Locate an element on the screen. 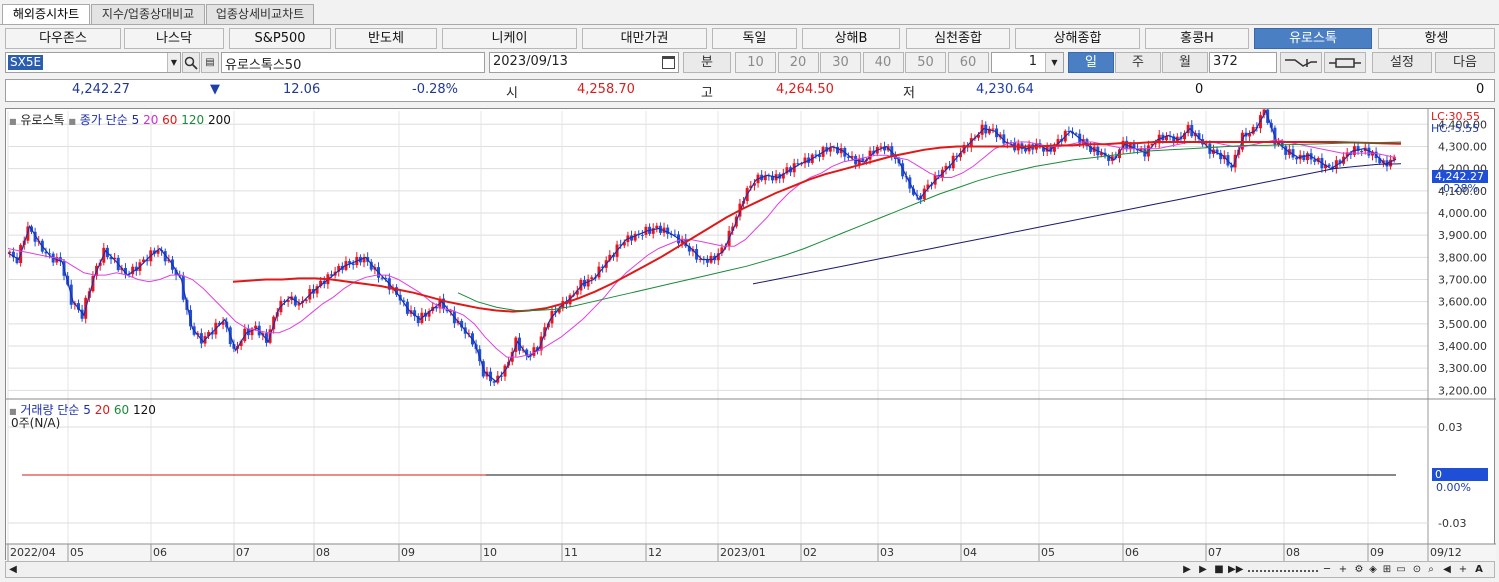 The width and height of the screenshot is (1499, 582). volume-value: 0 is located at coordinates (1199, 89).